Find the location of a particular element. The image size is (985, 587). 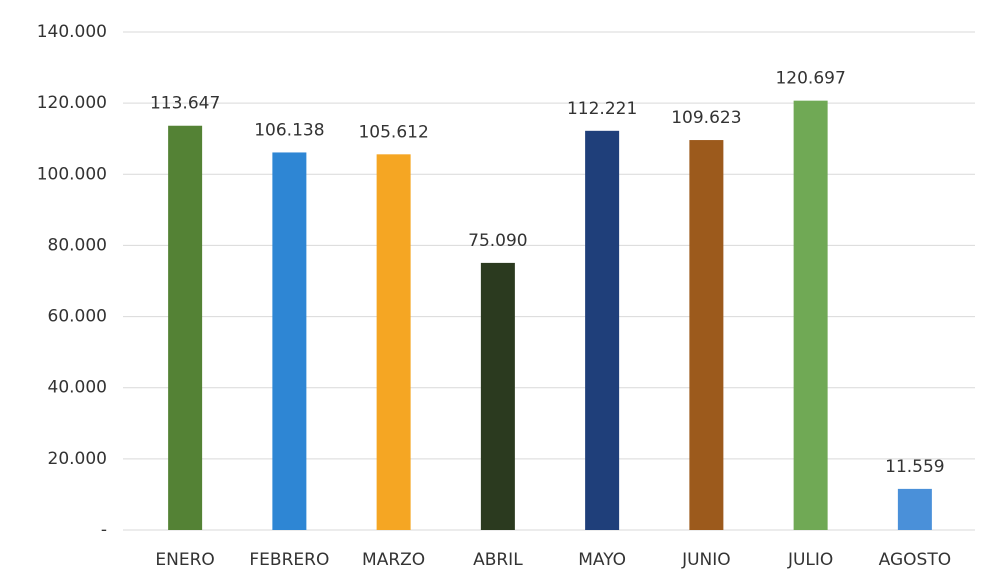

y-tick-label: 140.000 is located at coordinates (72, 32).